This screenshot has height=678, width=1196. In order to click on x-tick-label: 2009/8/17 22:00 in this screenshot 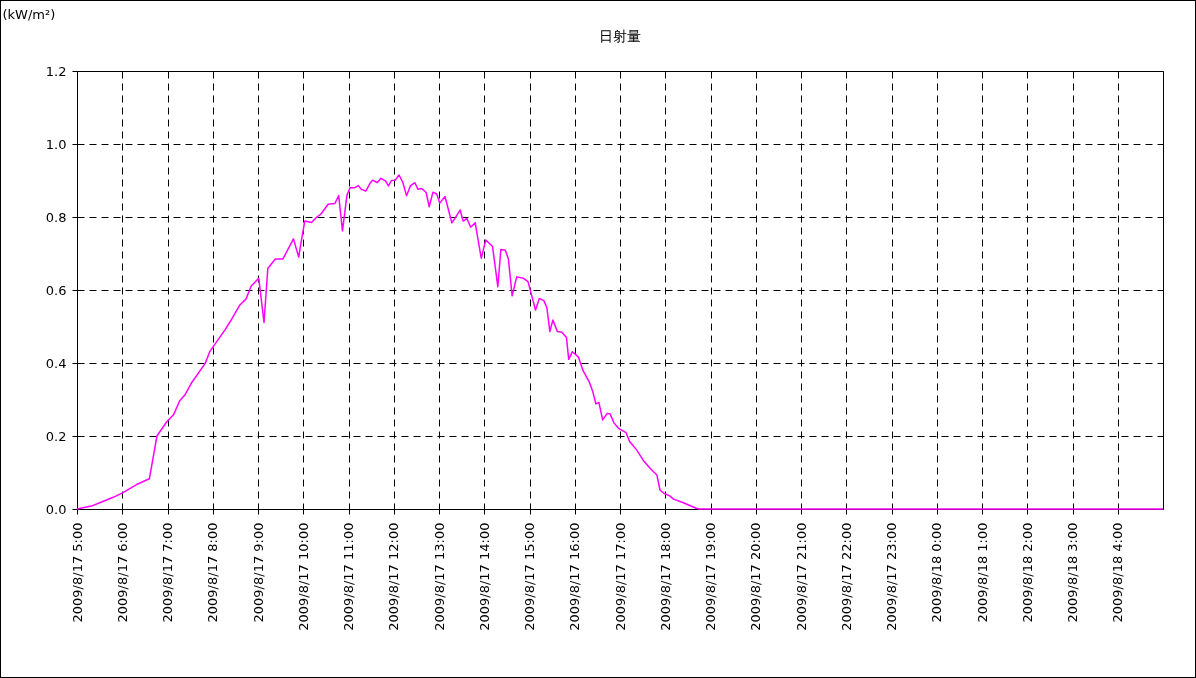, I will do `click(846, 576)`.